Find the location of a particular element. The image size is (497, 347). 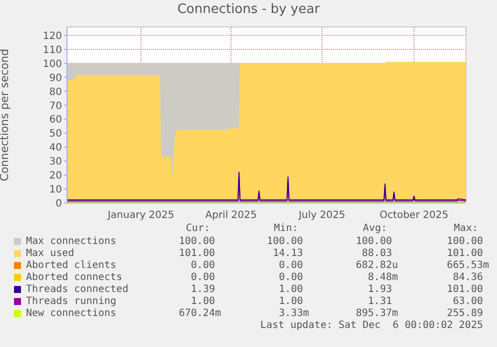

legend-label: New connections is located at coordinates (71, 313).